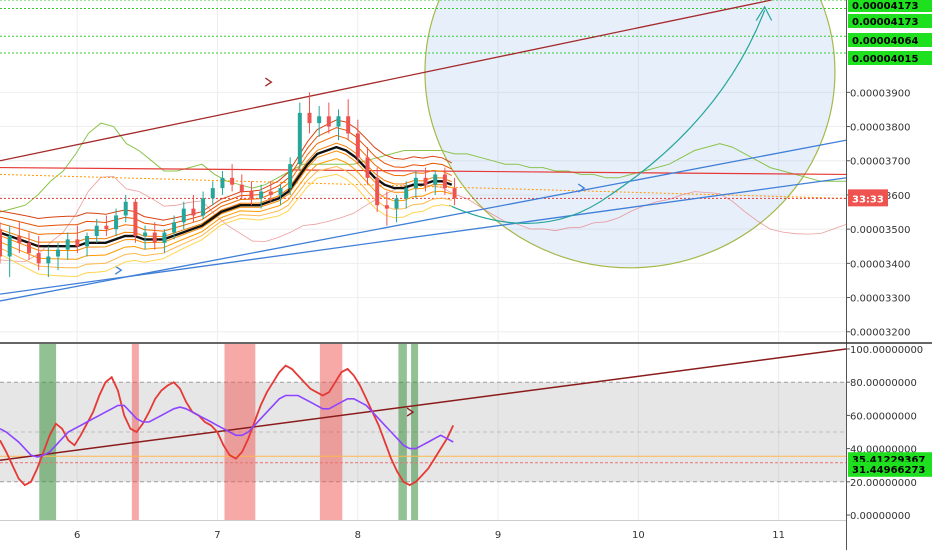  Describe the element at coordinates (880, 264) in the screenshot. I see `price-tick-label: 0.00003400` at that location.